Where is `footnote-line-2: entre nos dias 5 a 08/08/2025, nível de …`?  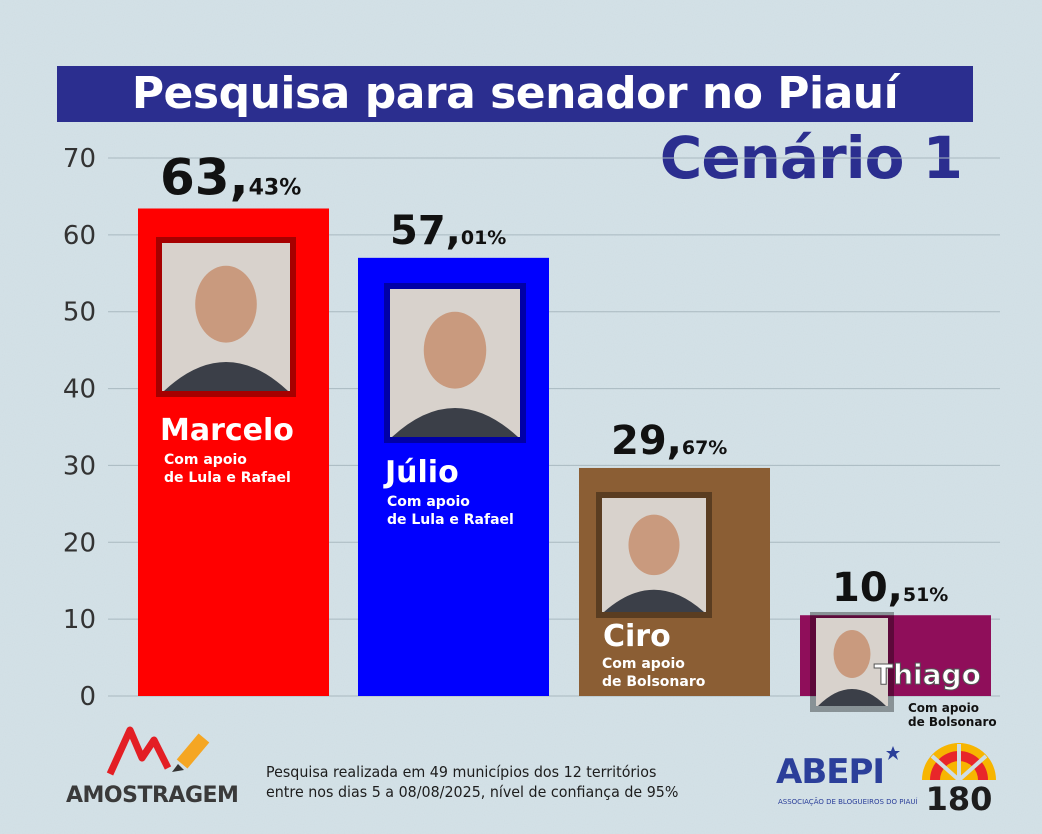
footnote-line-2: entre nos dias 5 a 08/08/2025, nível de … is located at coordinates (472, 792).